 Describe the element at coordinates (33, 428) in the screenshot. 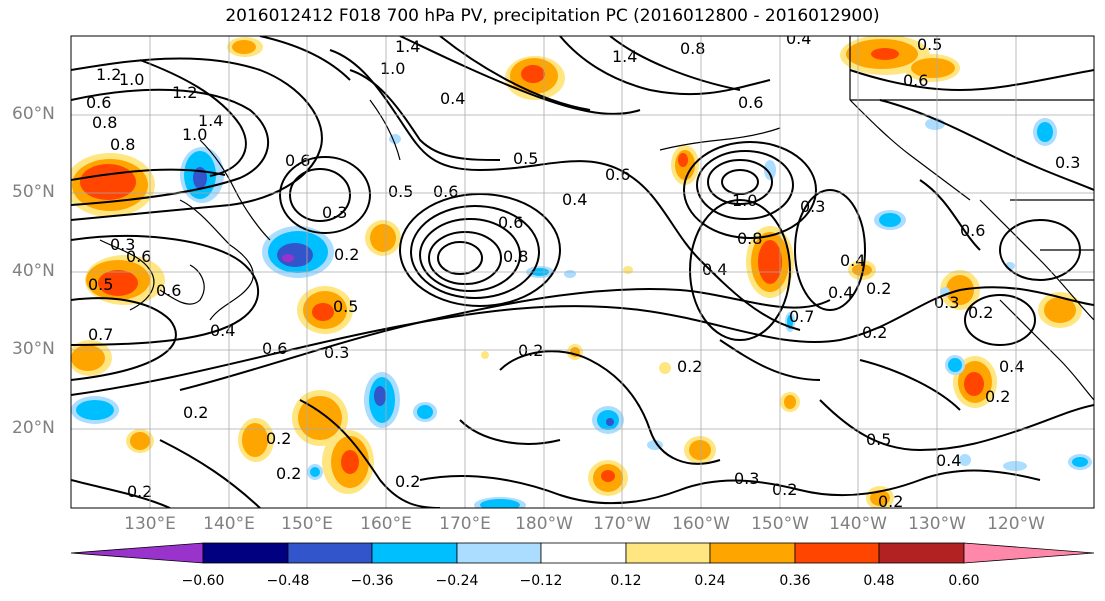

I see `lat-label: 20°N` at that location.